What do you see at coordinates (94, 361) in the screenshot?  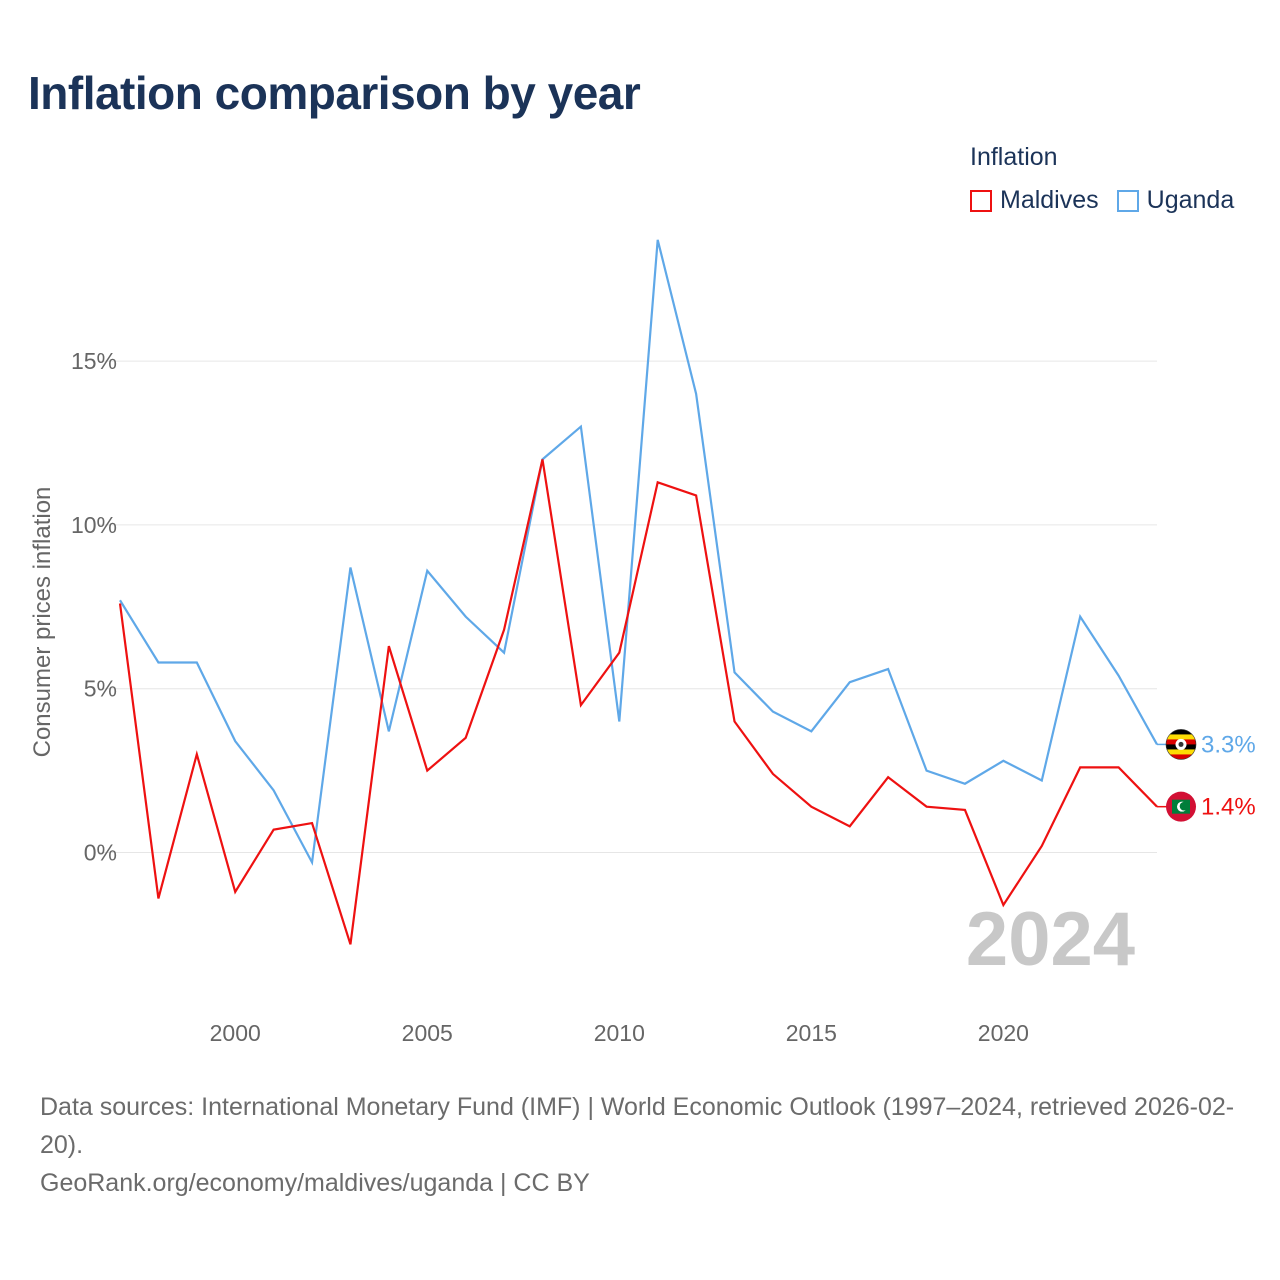 I see `y-tick-label: 15%` at bounding box center [94, 361].